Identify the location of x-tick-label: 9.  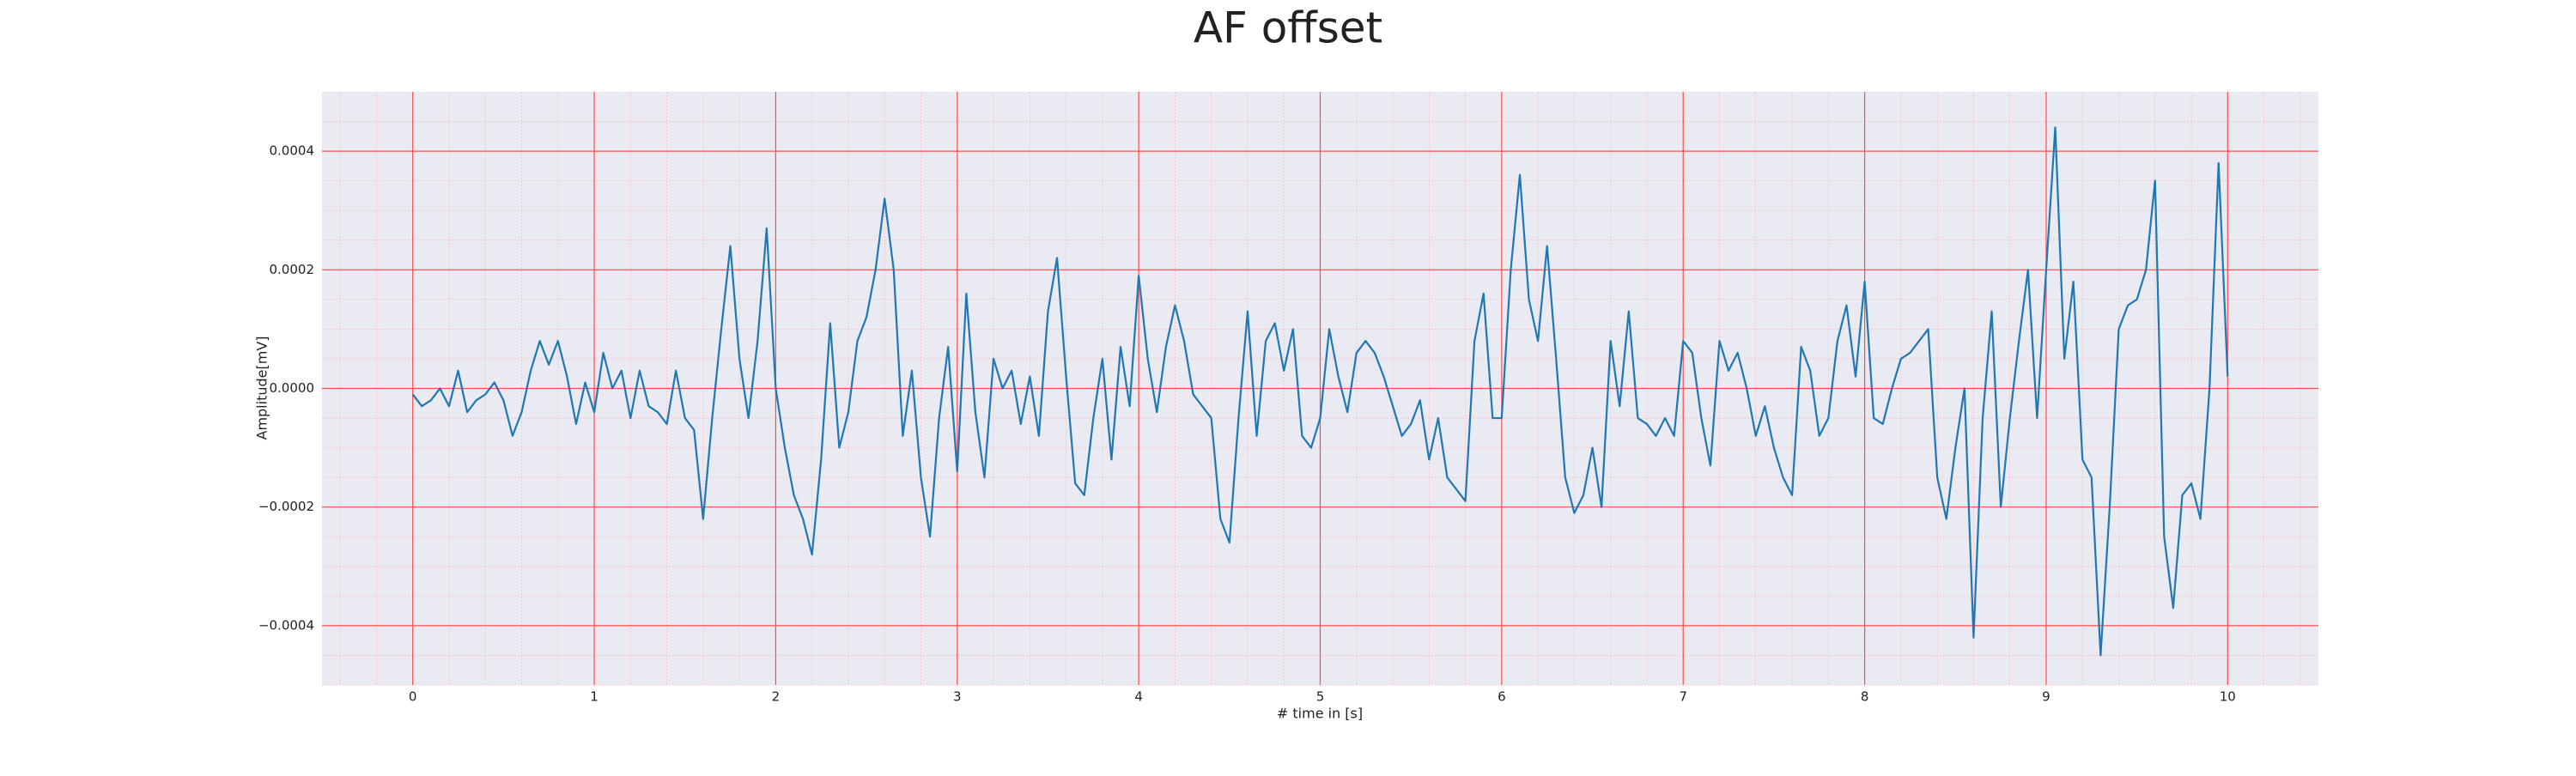
(2046, 697).